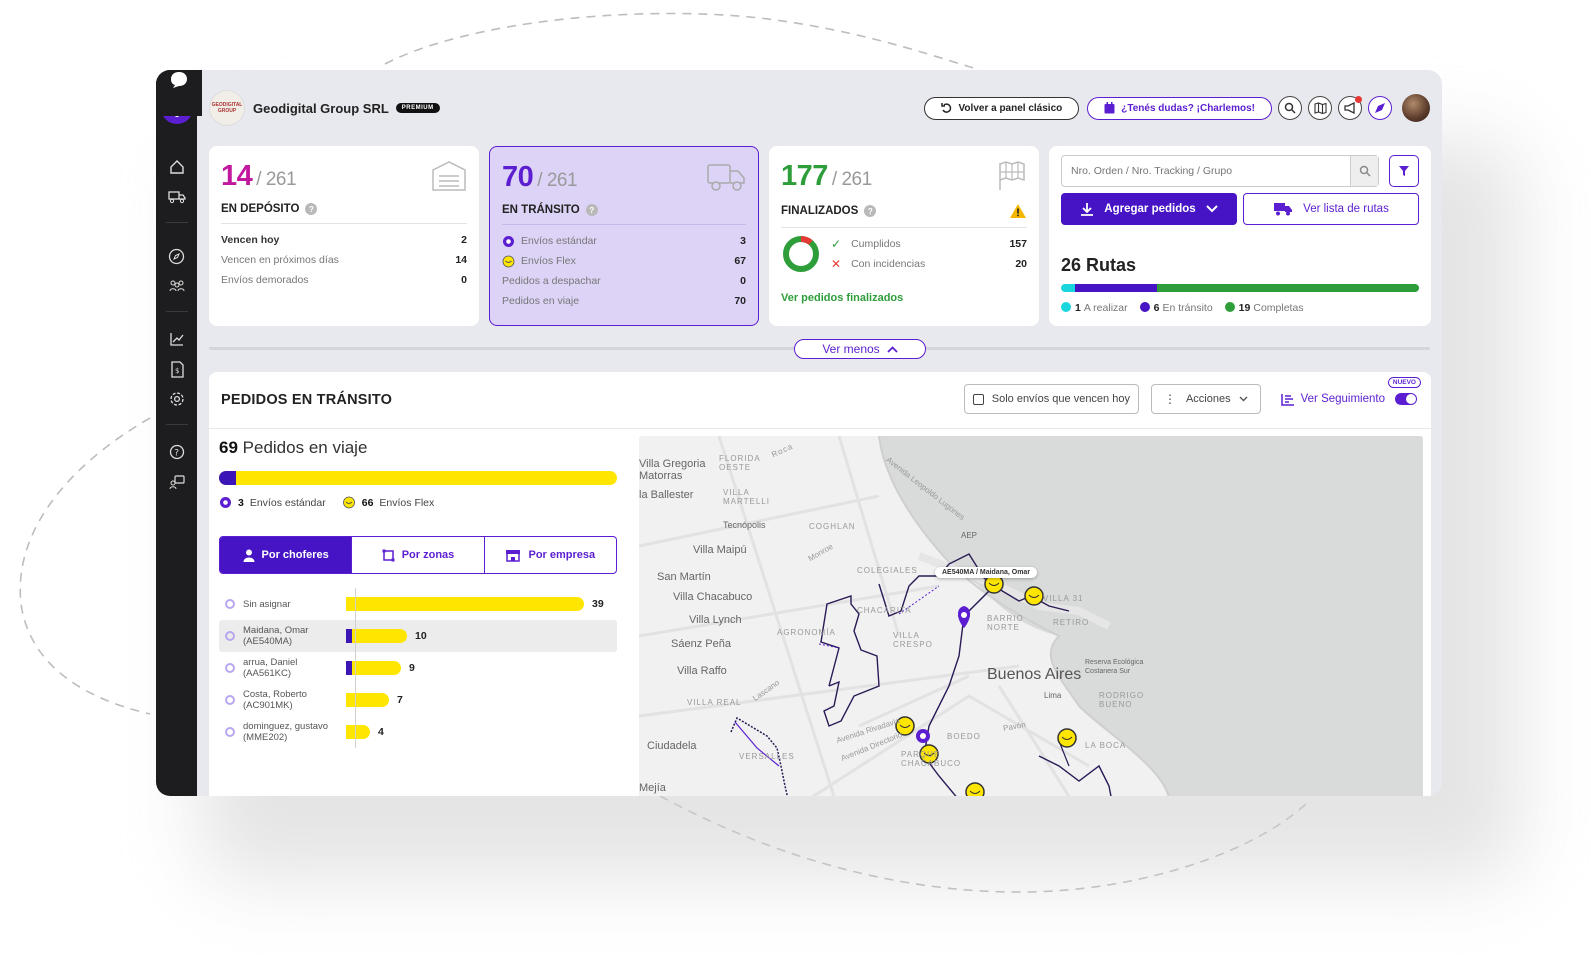 This screenshot has height=974, width=1591. Describe the element at coordinates (1068, 288) in the screenshot. I see `routes-segment-pending` at that location.